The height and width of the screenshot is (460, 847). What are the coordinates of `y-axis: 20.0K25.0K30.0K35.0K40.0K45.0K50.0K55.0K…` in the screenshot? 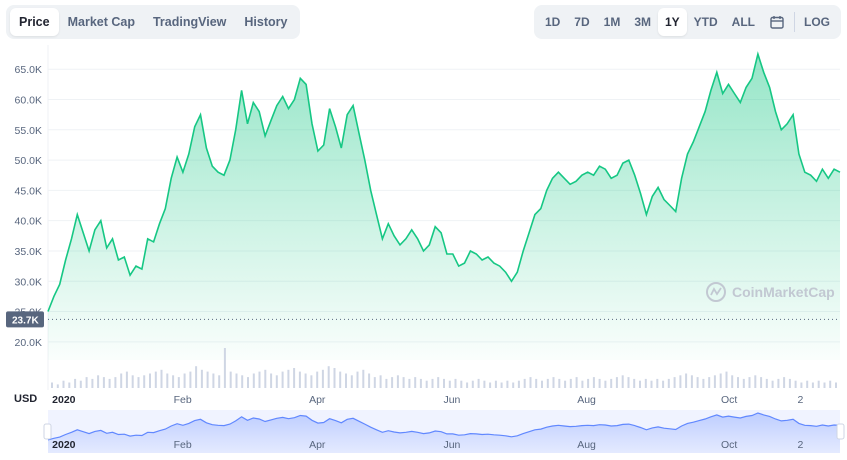 It's located at (28, 206).